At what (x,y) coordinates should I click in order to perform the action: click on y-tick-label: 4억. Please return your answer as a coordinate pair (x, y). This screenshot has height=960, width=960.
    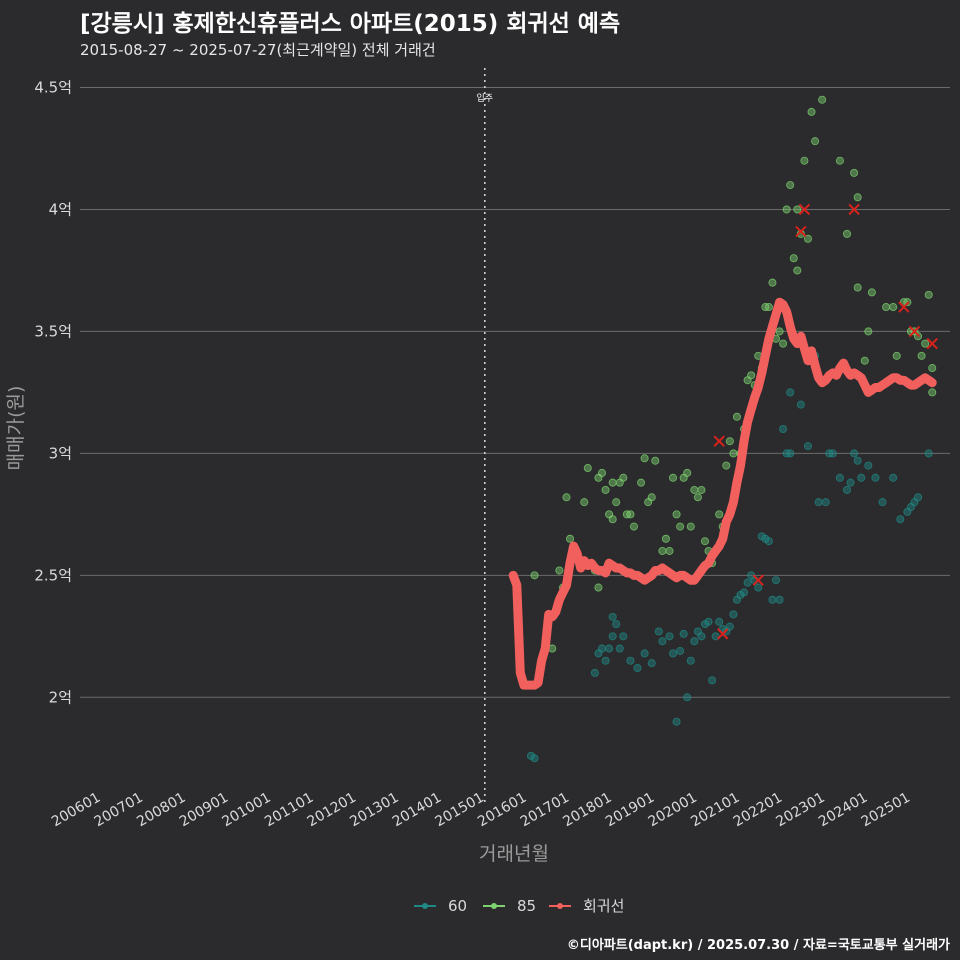
    Looking at the image, I should click on (60, 209).